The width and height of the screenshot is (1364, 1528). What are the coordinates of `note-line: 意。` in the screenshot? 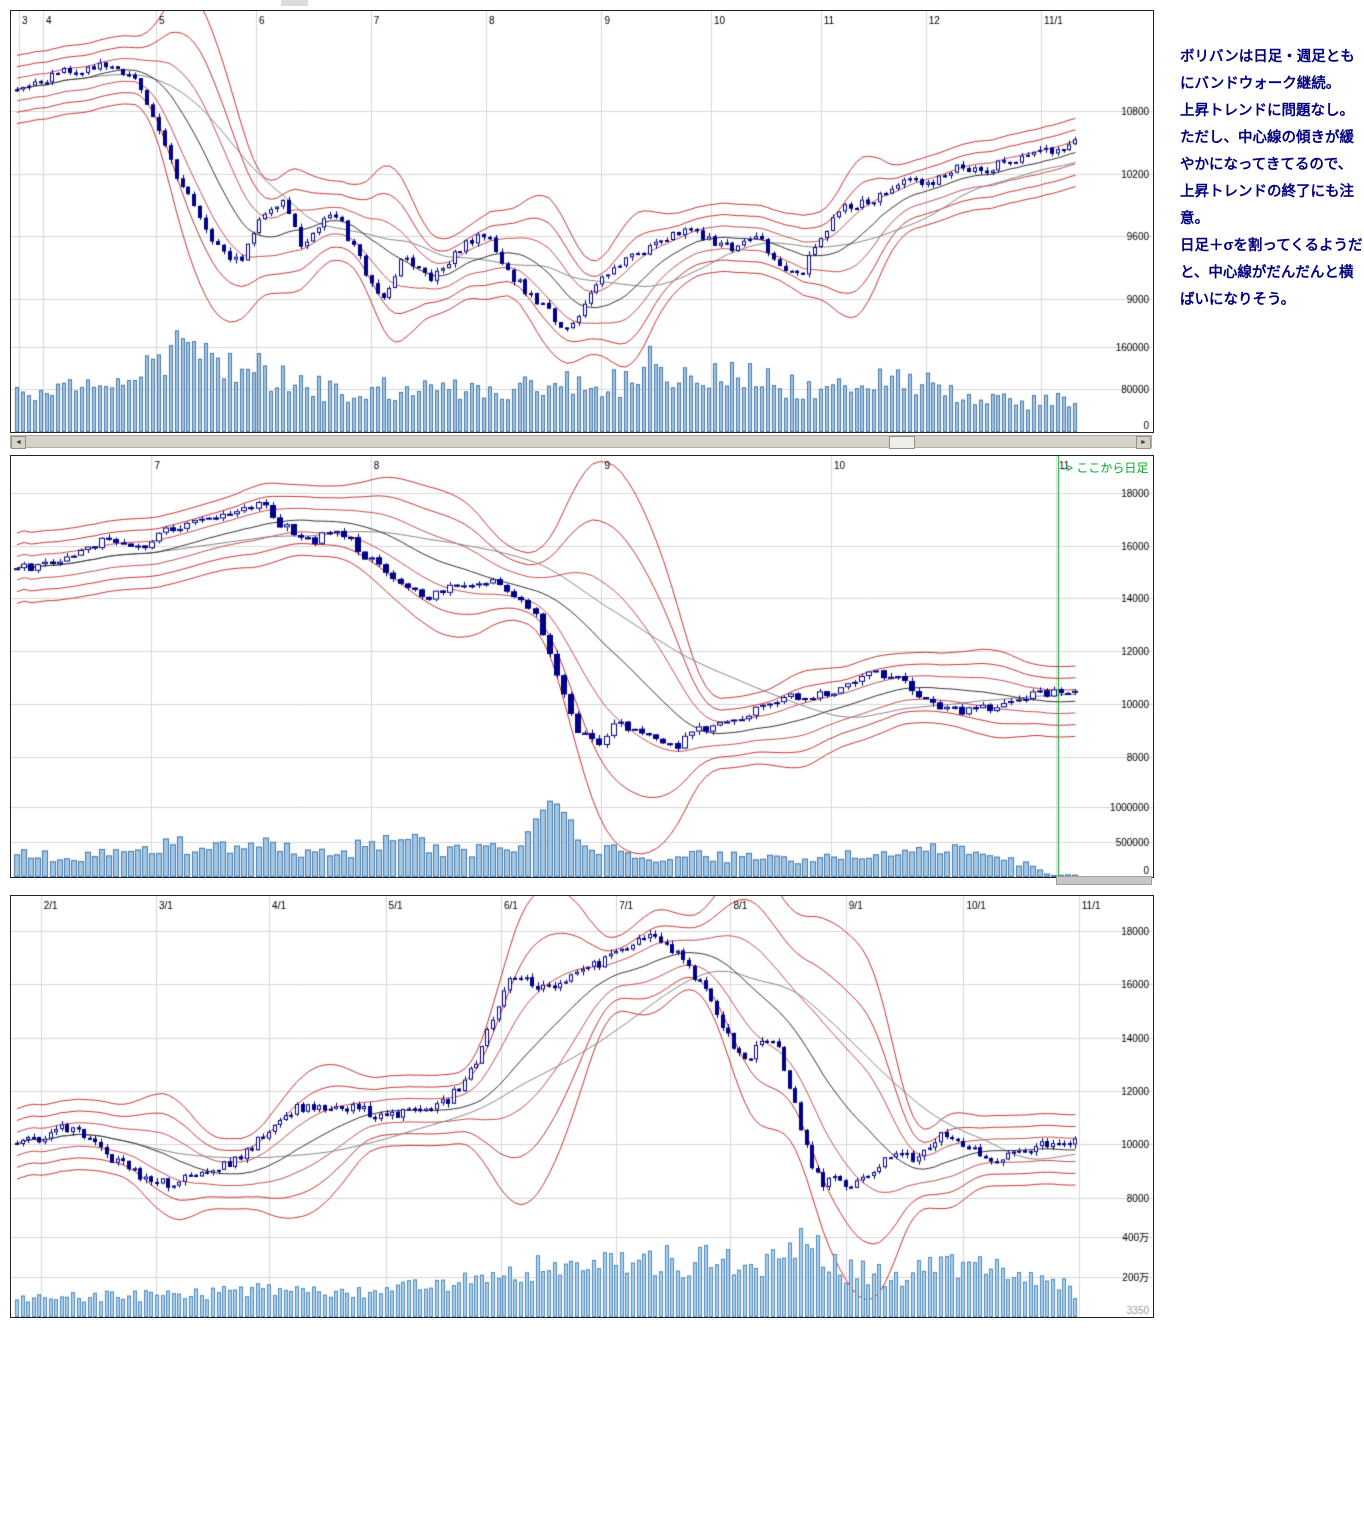 It's located at (1194, 219).